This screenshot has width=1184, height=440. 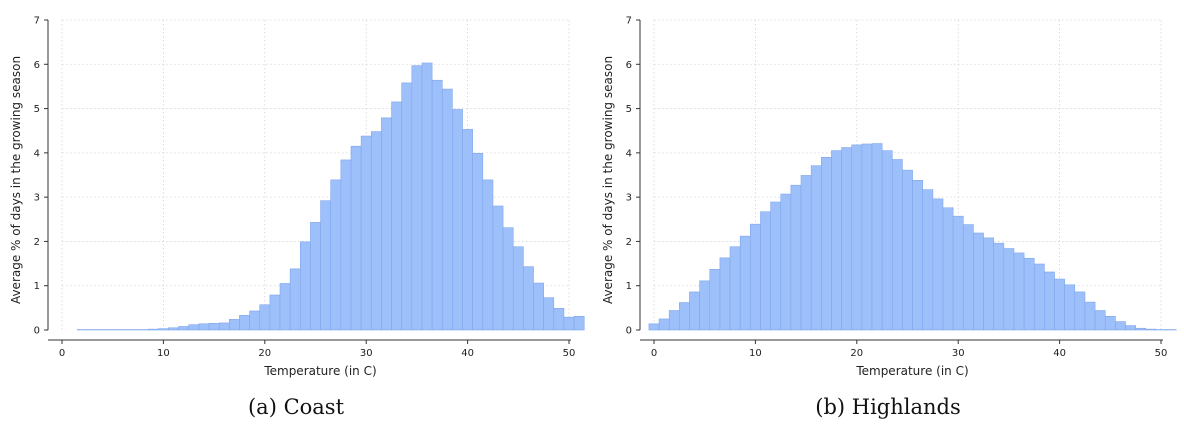 I want to click on y-tick-label: 0, so click(x=37, y=331).